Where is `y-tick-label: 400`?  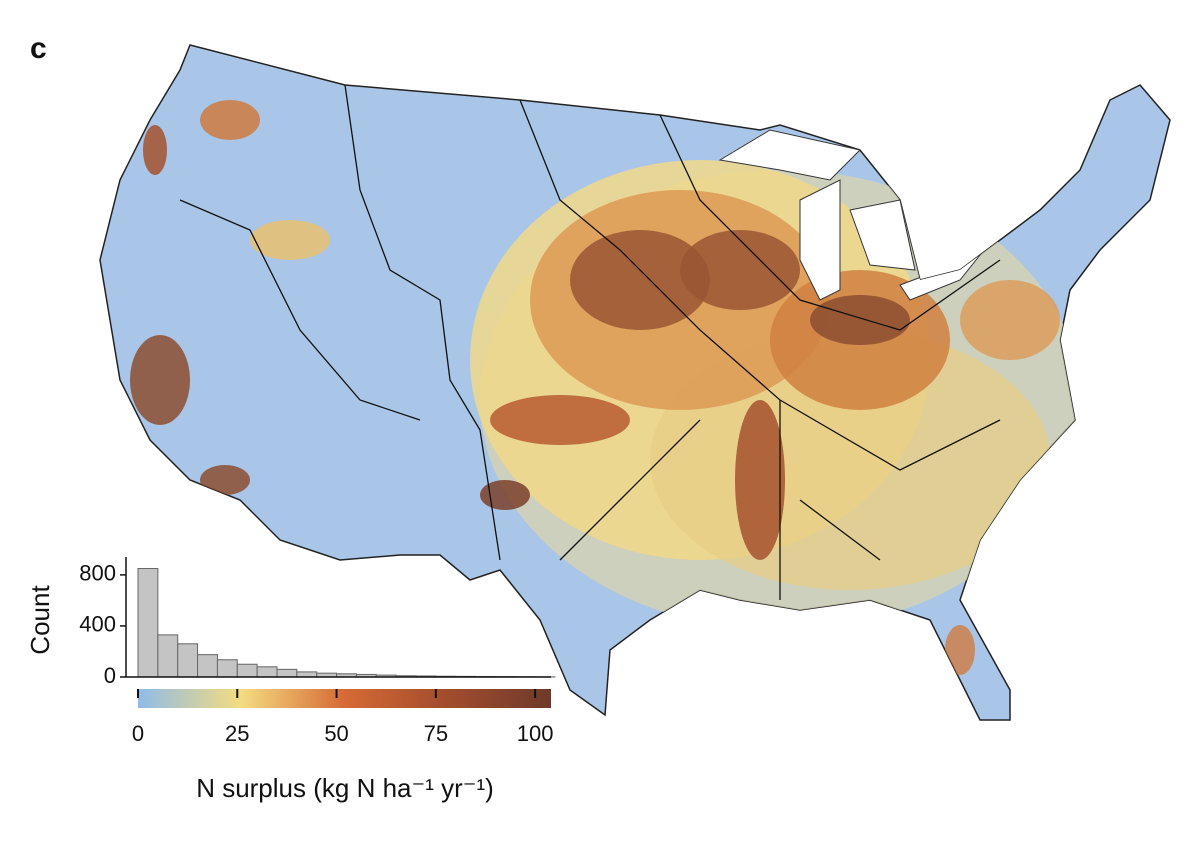
y-tick-label: 400 is located at coordinates (97, 624).